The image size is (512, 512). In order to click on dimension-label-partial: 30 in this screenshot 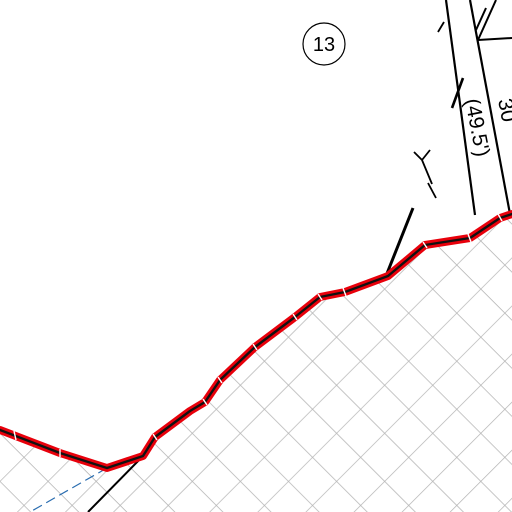, I will do `click(502, 110)`.